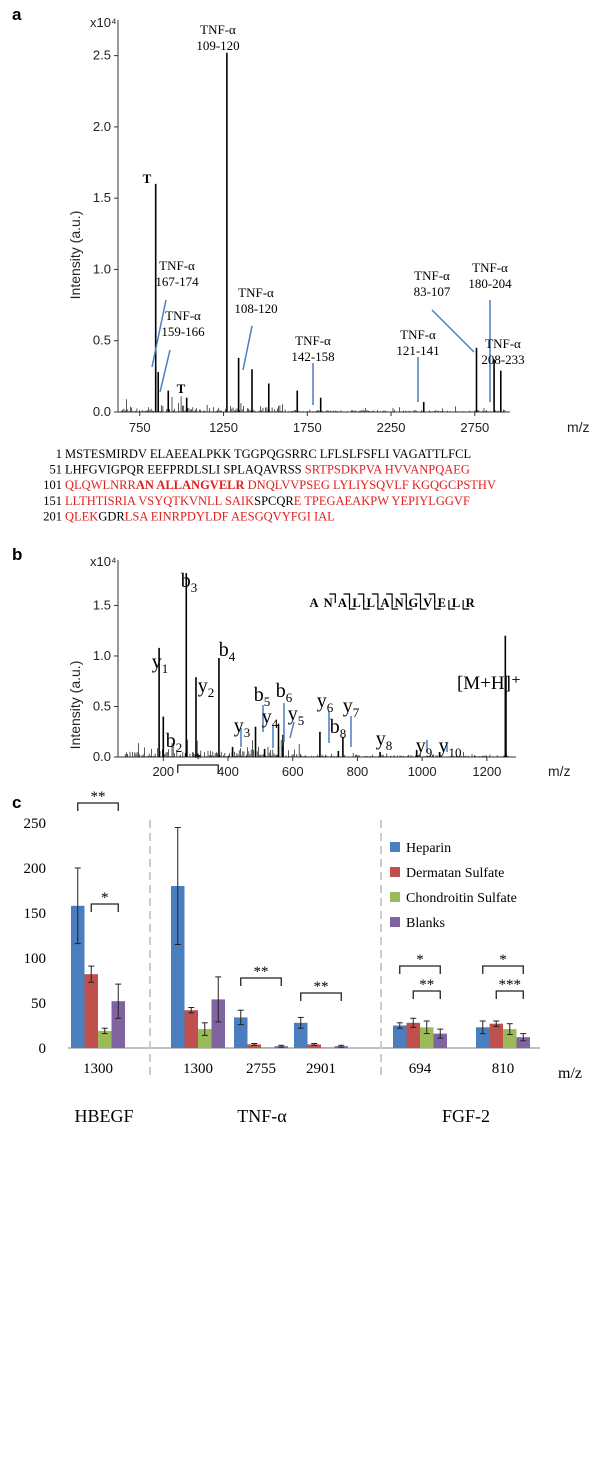  I want to click on panel-a-x-tick-label: 2250, so click(391, 427).